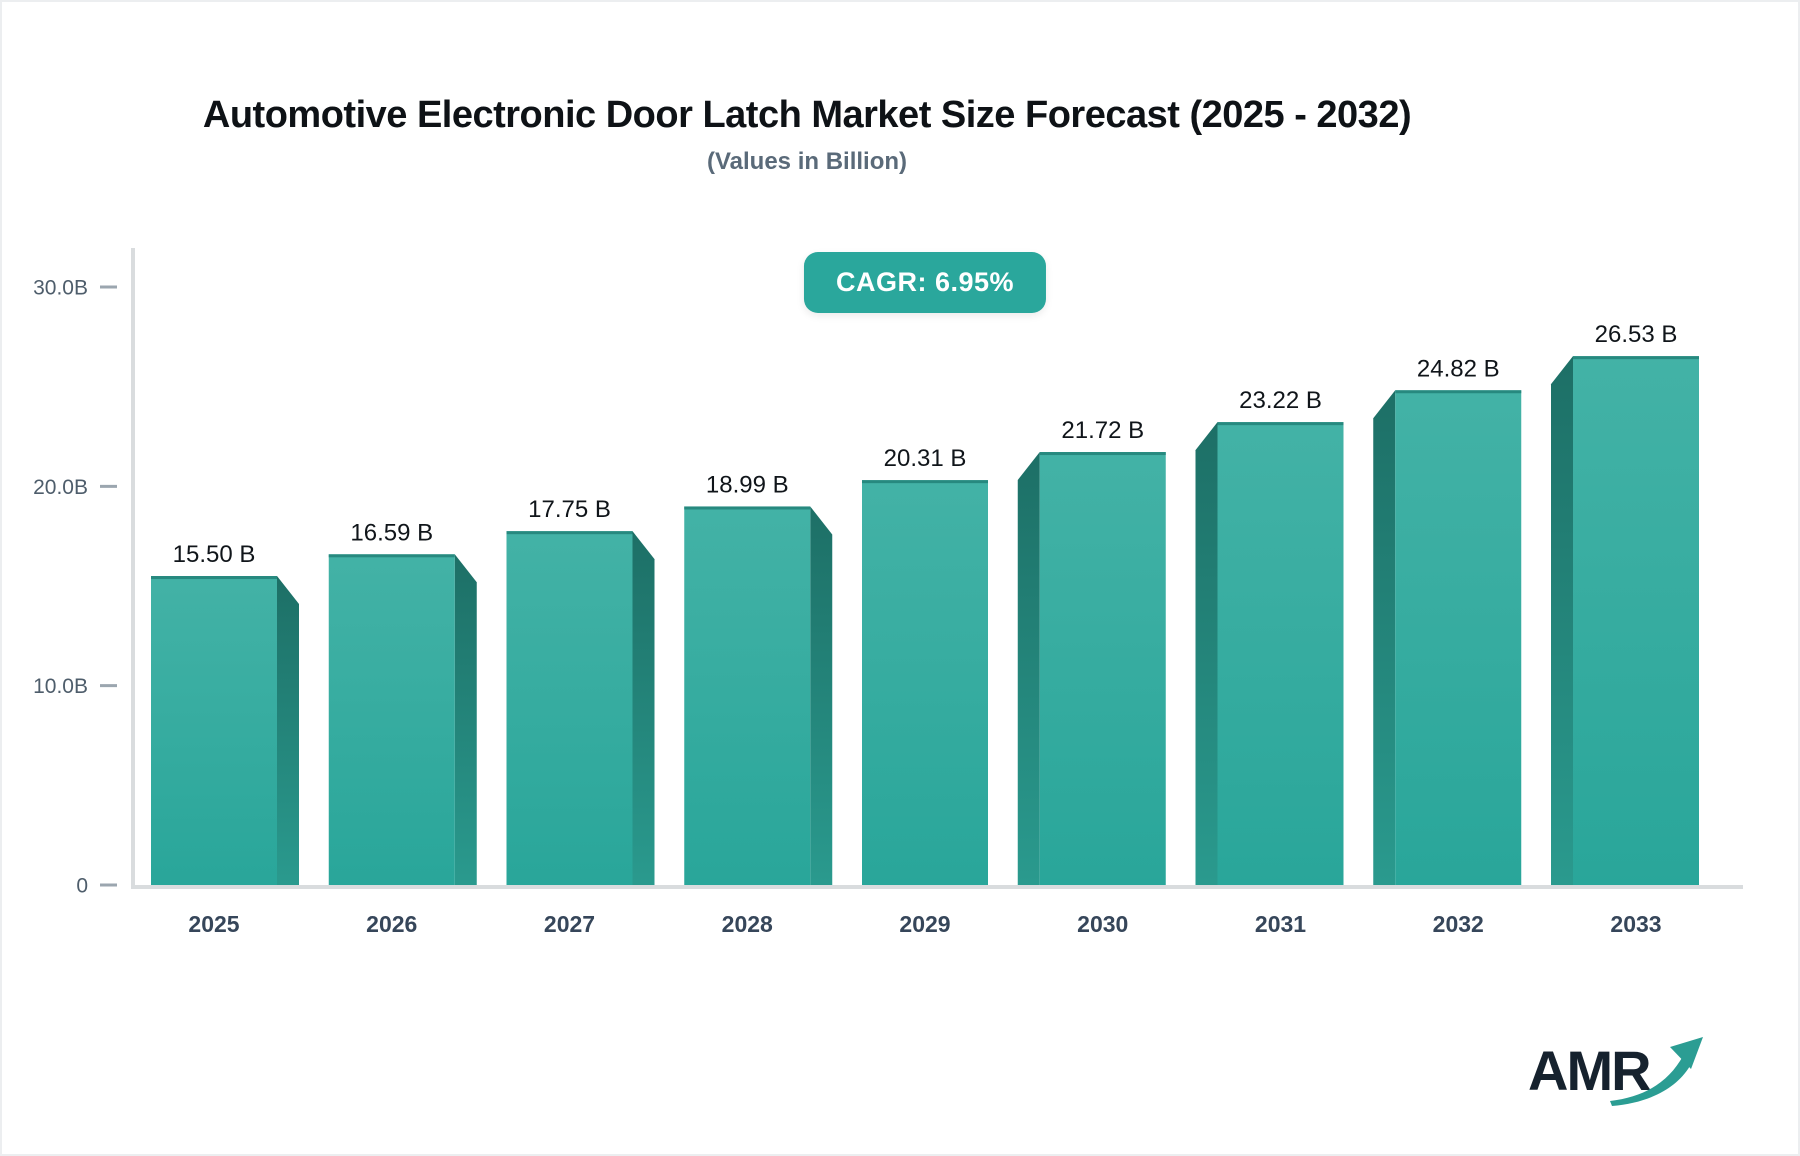  Describe the element at coordinates (214, 554) in the screenshot. I see `bar-value-label: 15.50 B` at that location.